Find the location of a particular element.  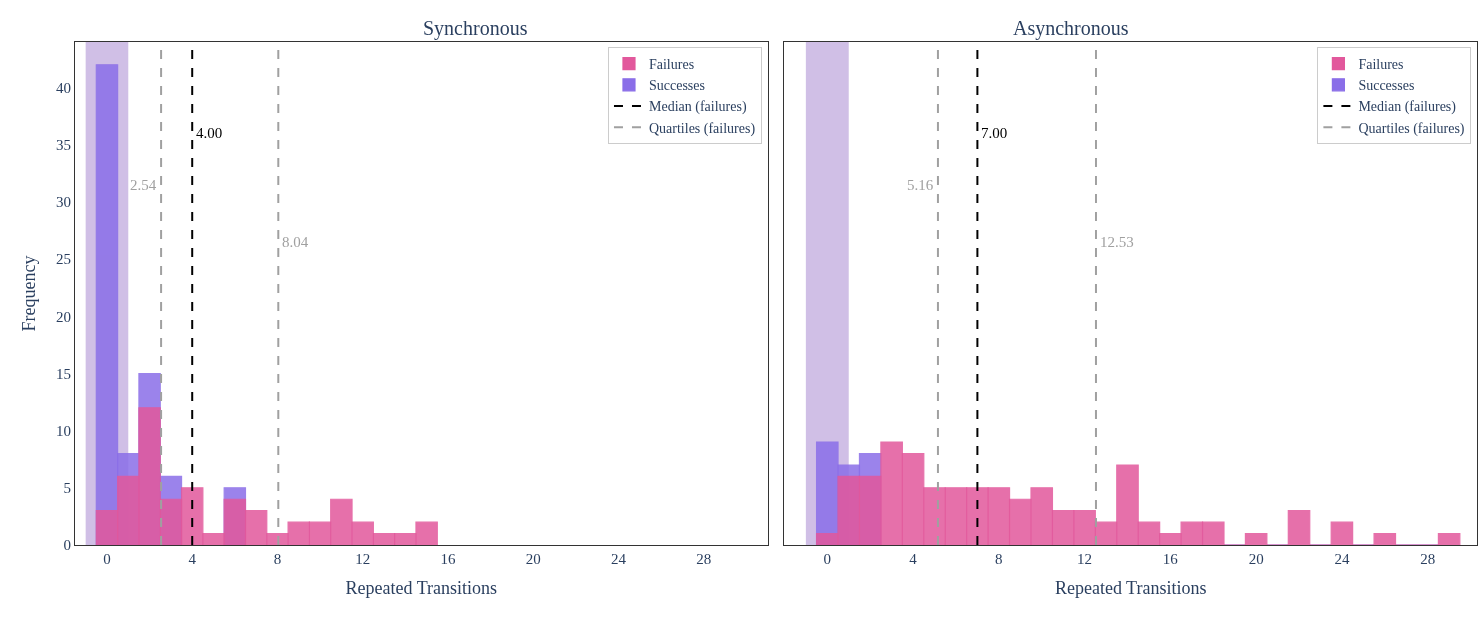

annotation: 4.00 is located at coordinates (209, 133).